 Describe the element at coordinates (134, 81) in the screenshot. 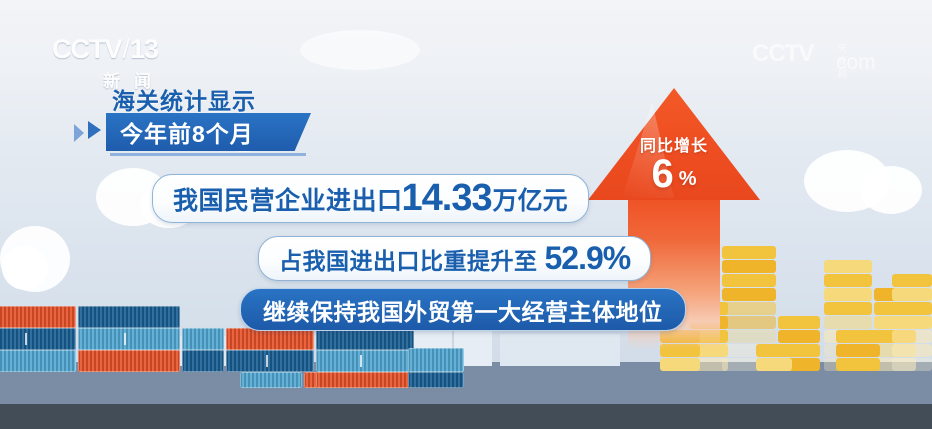

I see `channel-subtitle: 新闻` at that location.